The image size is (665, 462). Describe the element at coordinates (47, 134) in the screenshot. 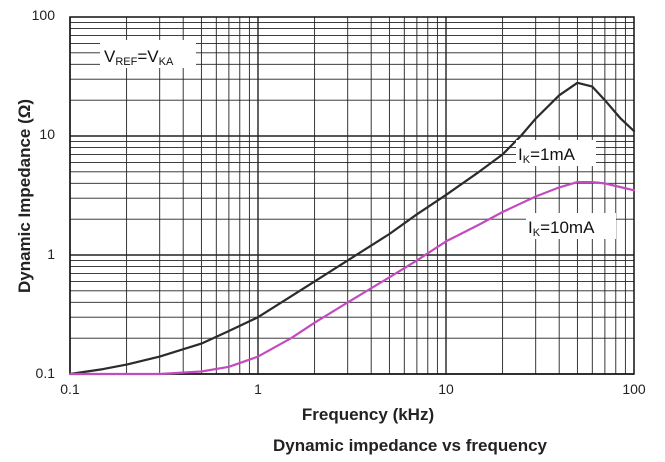

I see `y-tick-label: 10` at that location.